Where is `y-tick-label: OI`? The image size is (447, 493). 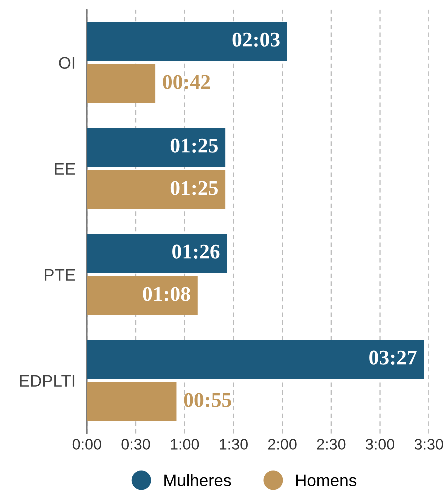 y-tick-label: OI is located at coordinates (67, 63).